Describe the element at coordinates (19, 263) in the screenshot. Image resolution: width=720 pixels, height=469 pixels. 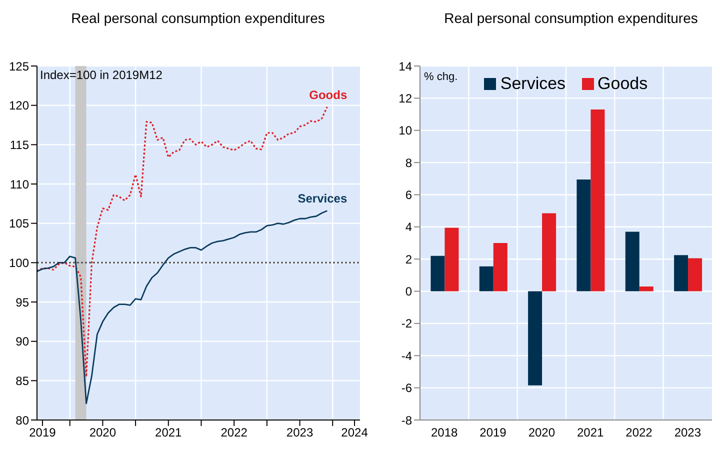
I see `y-tick-label: 100` at that location.